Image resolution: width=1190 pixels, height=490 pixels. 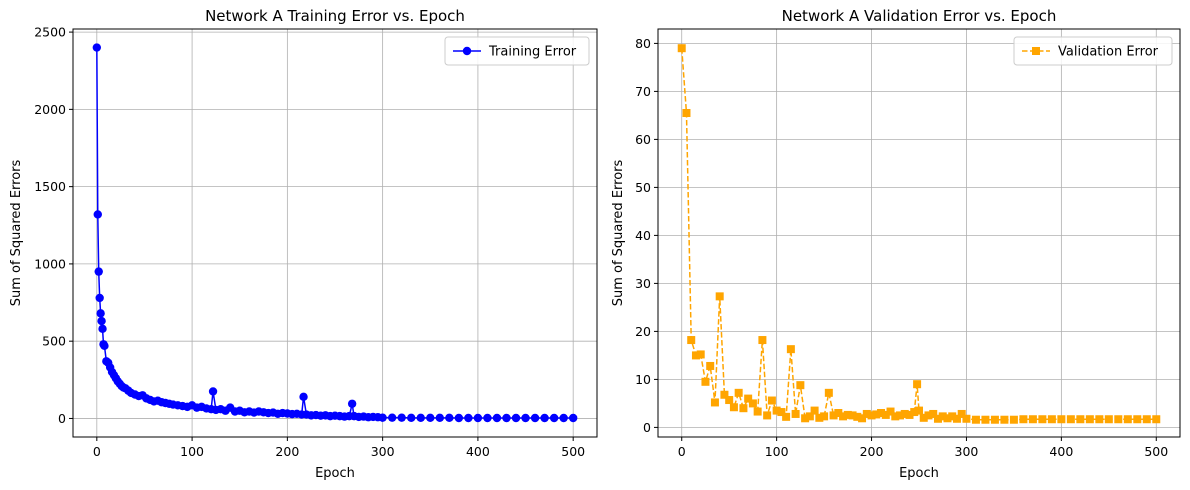 I want to click on y-tick-label: 60, so click(x=643, y=139).